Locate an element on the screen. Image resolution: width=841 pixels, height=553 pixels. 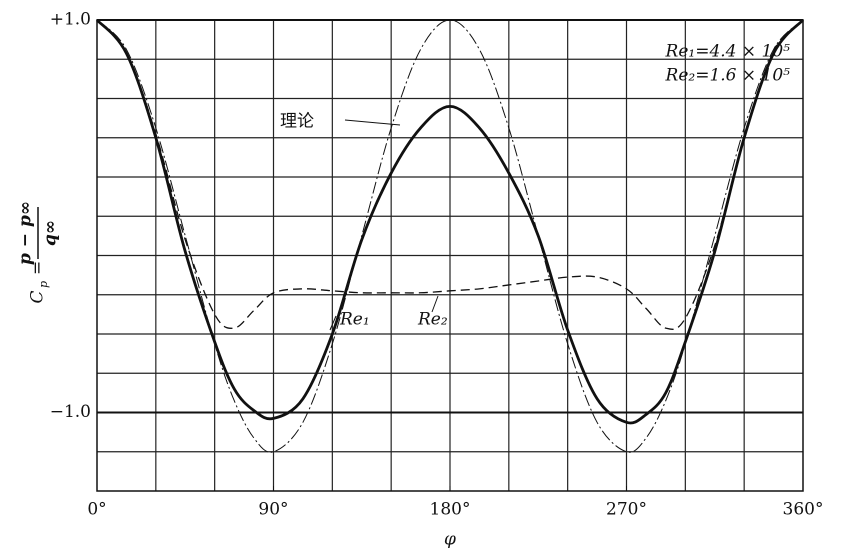
series-label: Re₂ is located at coordinates (432, 320).